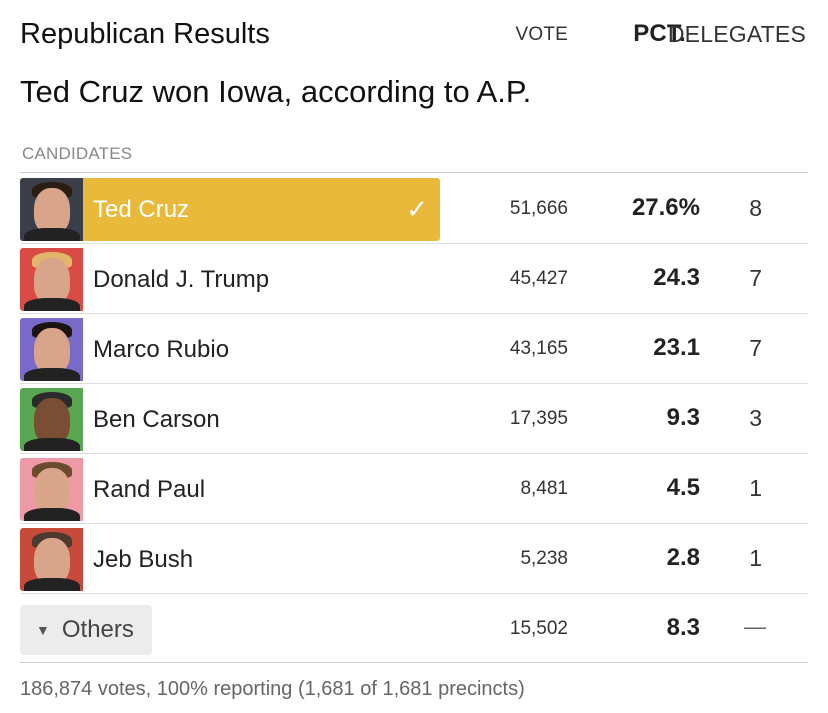 The image size is (828, 713). I want to click on vote-count: 43,165, so click(538, 348).